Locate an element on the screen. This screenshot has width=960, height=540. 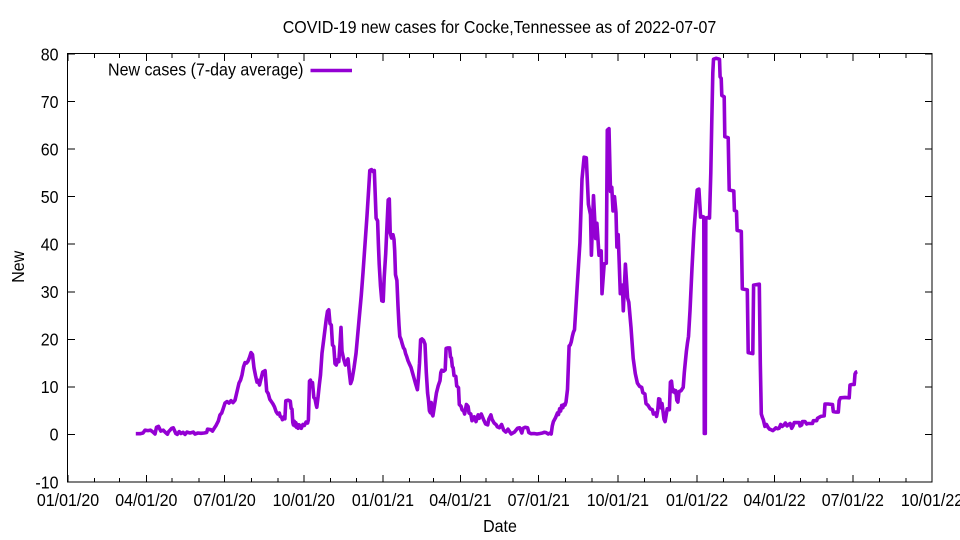
svg-text: 60 is located at coordinates (50, 150).